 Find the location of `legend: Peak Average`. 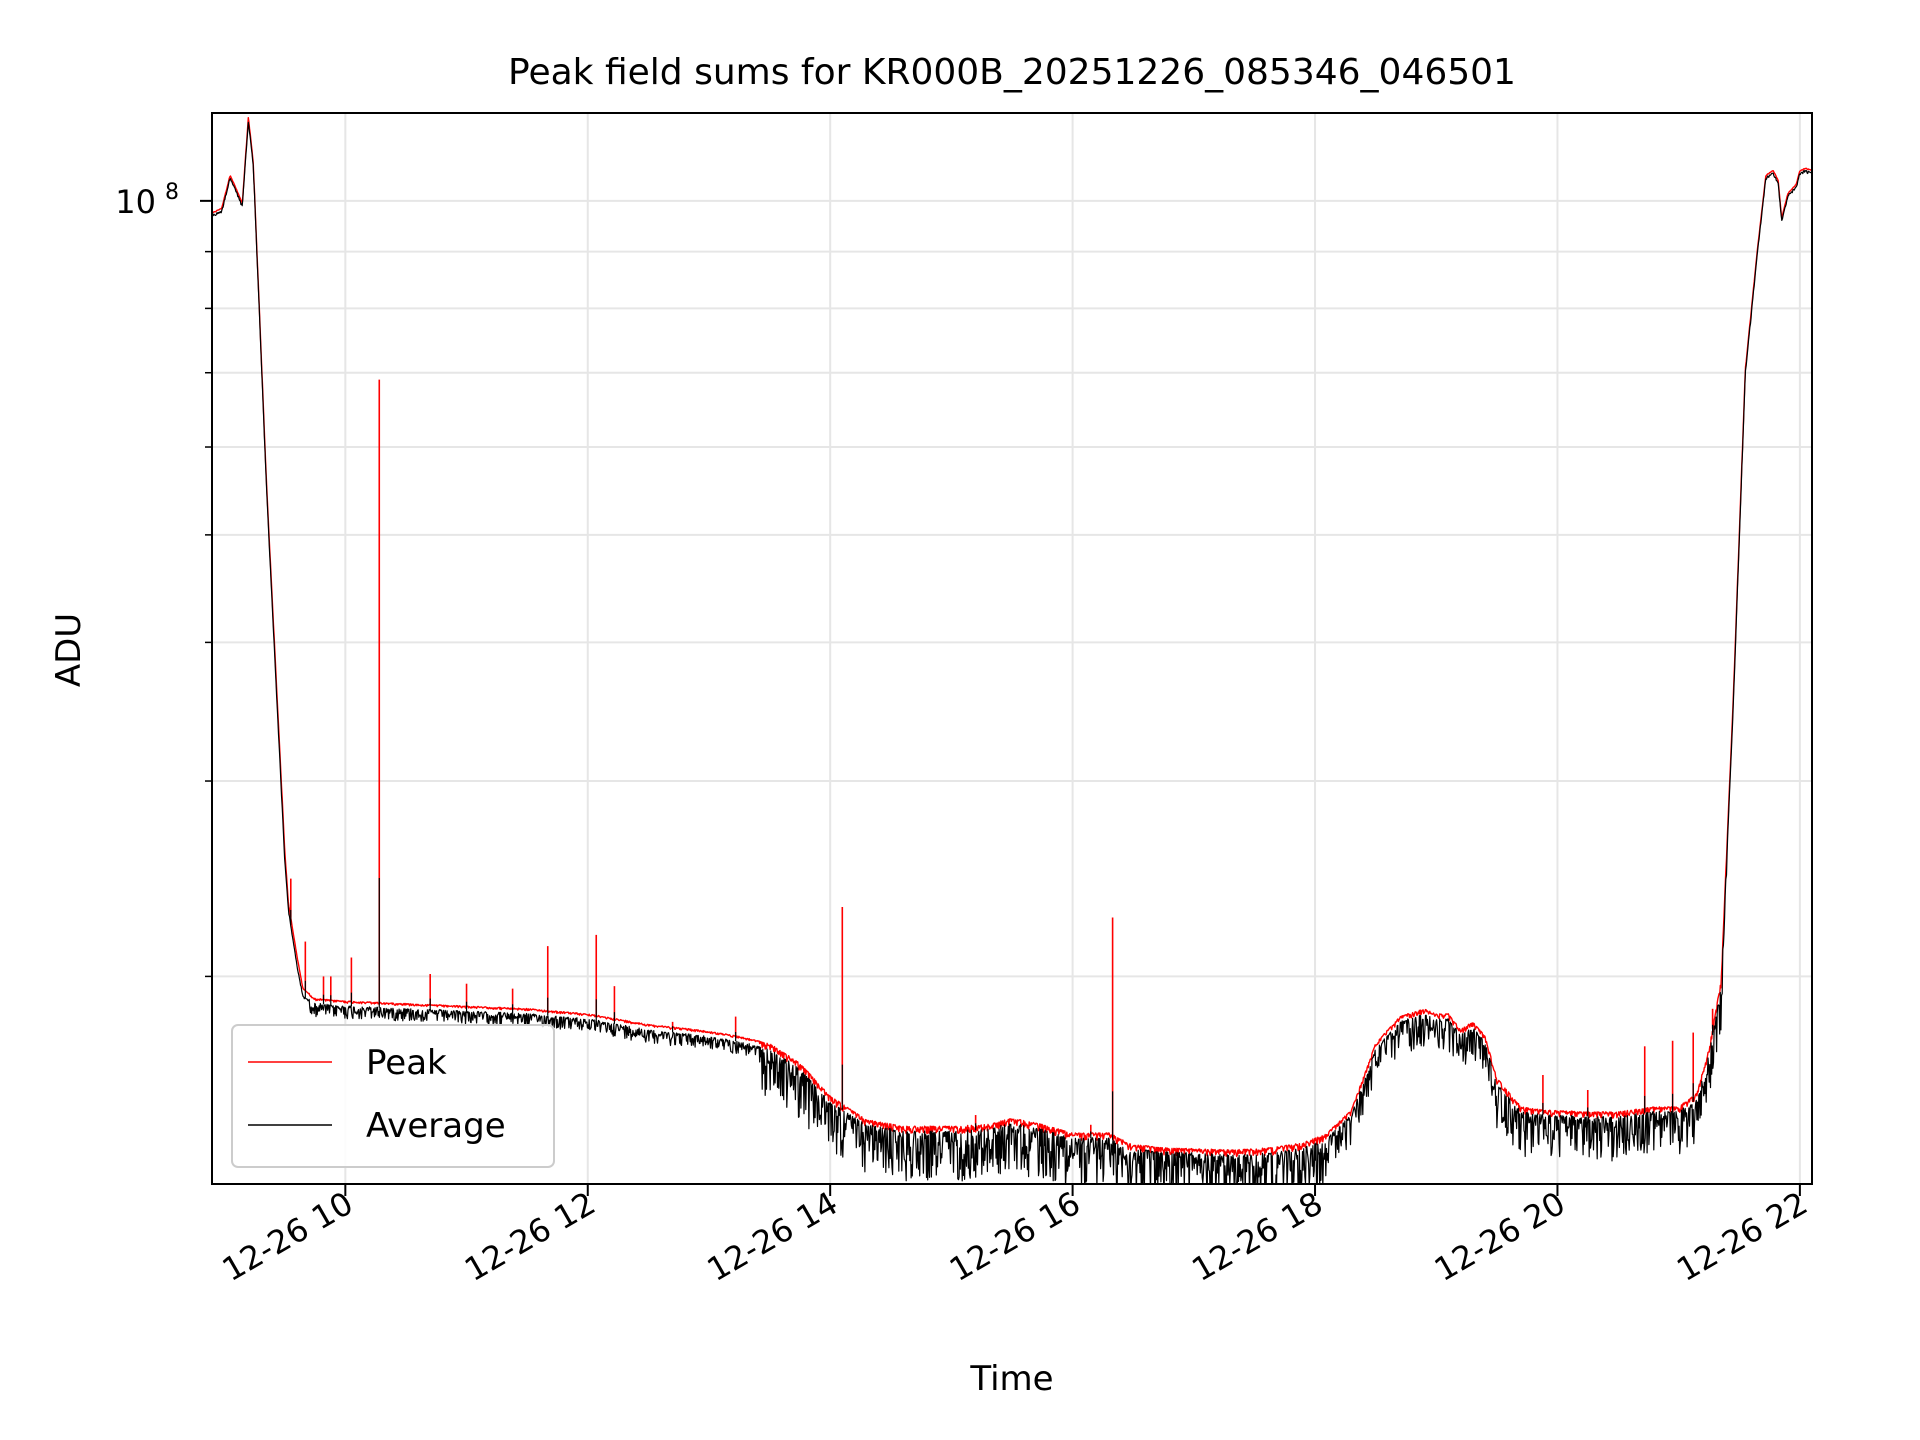

legend: Peak Average is located at coordinates (393, 1096).